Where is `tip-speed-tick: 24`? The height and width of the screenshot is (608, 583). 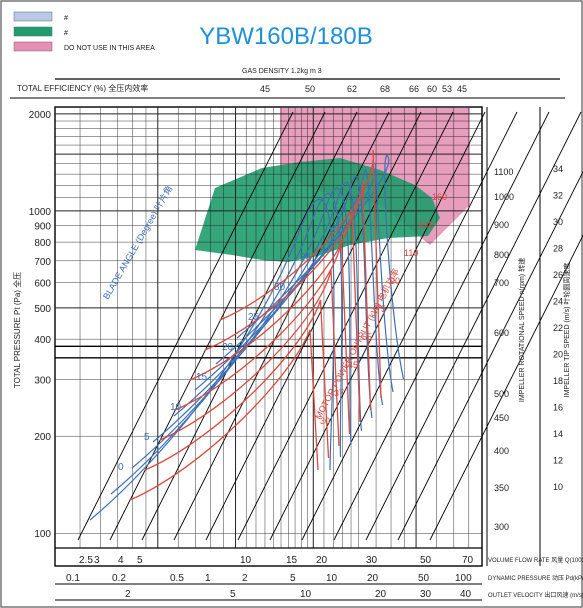
tip-speed-tick: 24 is located at coordinates (558, 302).